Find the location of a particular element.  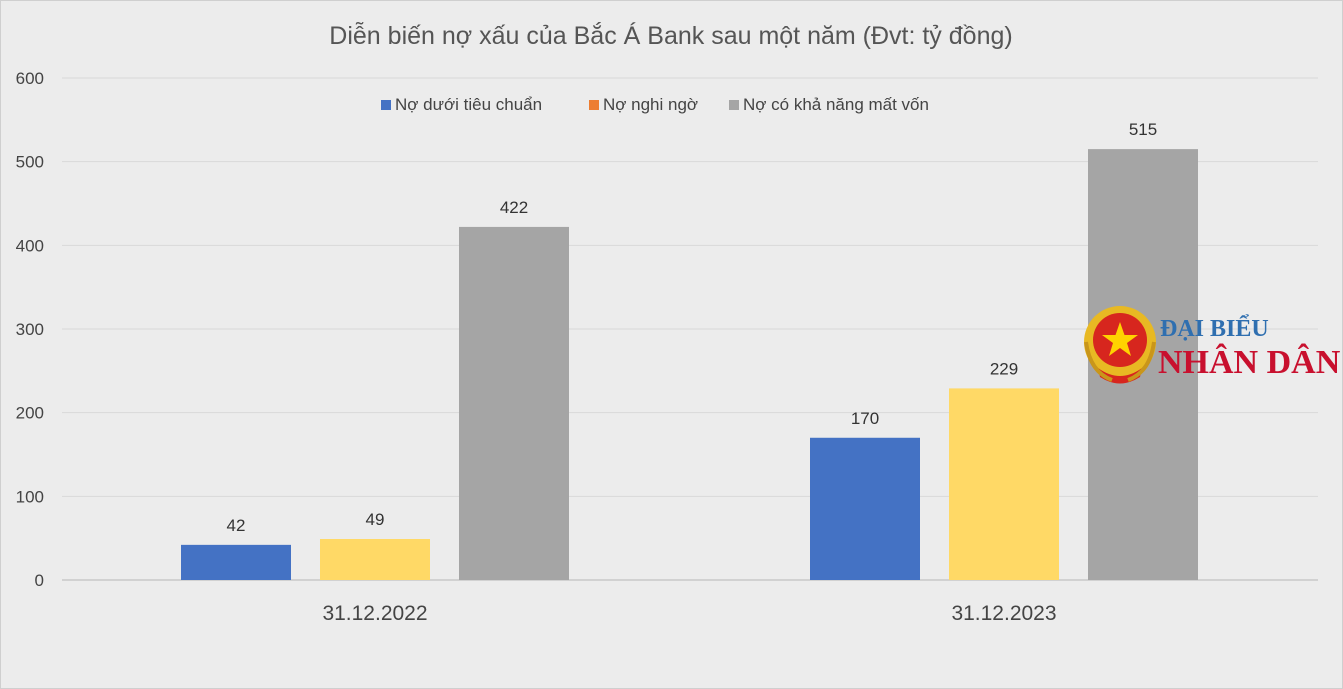

watermark-line2: NHÂN DÂN is located at coordinates (1249, 362).